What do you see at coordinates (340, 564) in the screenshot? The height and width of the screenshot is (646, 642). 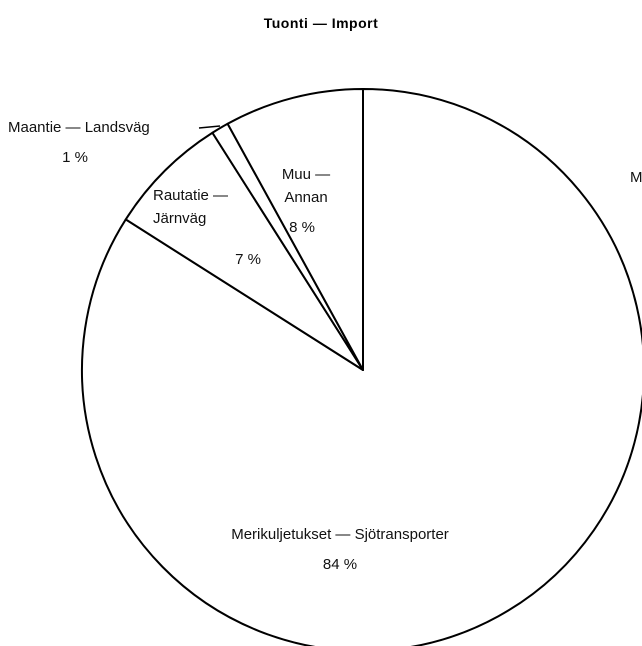 I see `value-label: 84 %` at bounding box center [340, 564].